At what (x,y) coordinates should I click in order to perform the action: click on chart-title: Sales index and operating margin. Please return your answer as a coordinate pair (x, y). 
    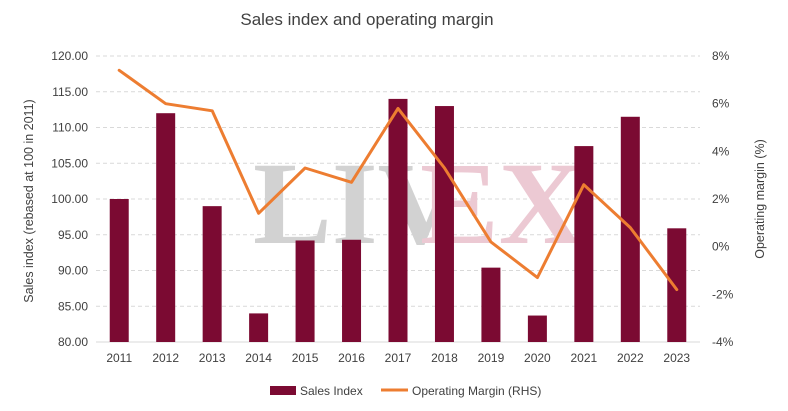
    Looking at the image, I should click on (366, 19).